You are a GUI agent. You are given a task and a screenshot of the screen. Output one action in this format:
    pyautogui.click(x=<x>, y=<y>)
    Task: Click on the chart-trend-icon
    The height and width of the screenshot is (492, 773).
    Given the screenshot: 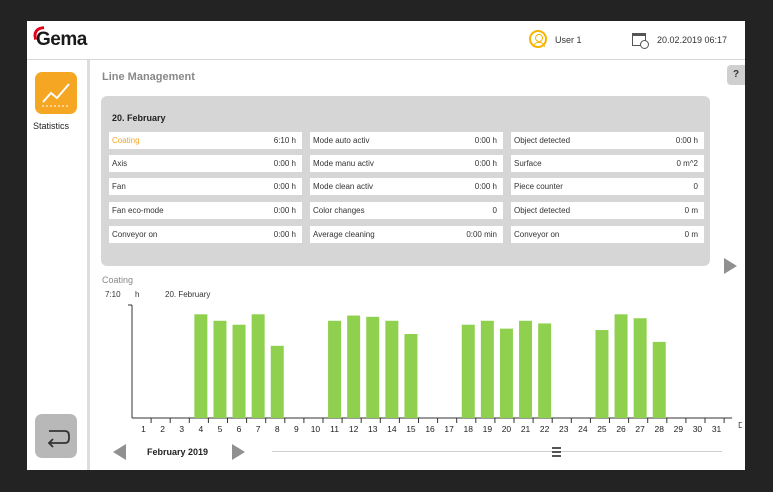 What is the action you would take?
    pyautogui.click(x=56, y=95)
    